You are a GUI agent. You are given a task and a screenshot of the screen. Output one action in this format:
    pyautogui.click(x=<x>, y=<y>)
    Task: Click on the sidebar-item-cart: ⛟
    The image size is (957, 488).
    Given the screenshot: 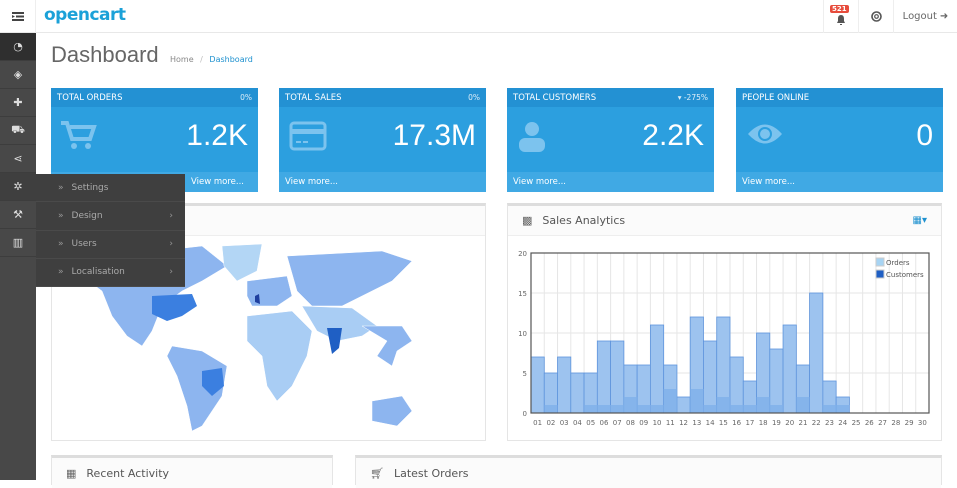 What is the action you would take?
    pyautogui.click(x=18, y=131)
    